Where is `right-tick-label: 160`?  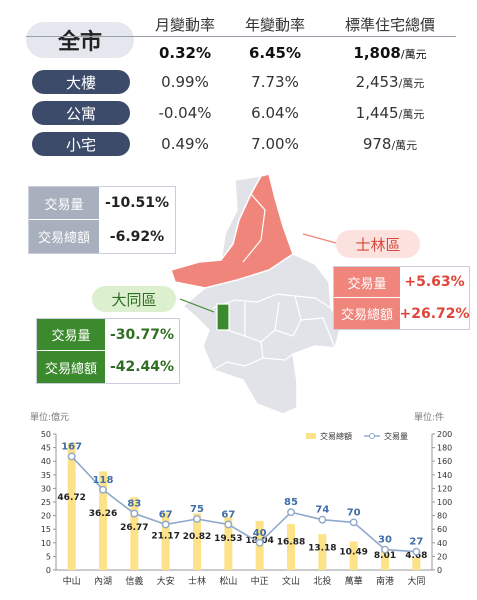
right-tick-label: 160 is located at coordinates (444, 461).